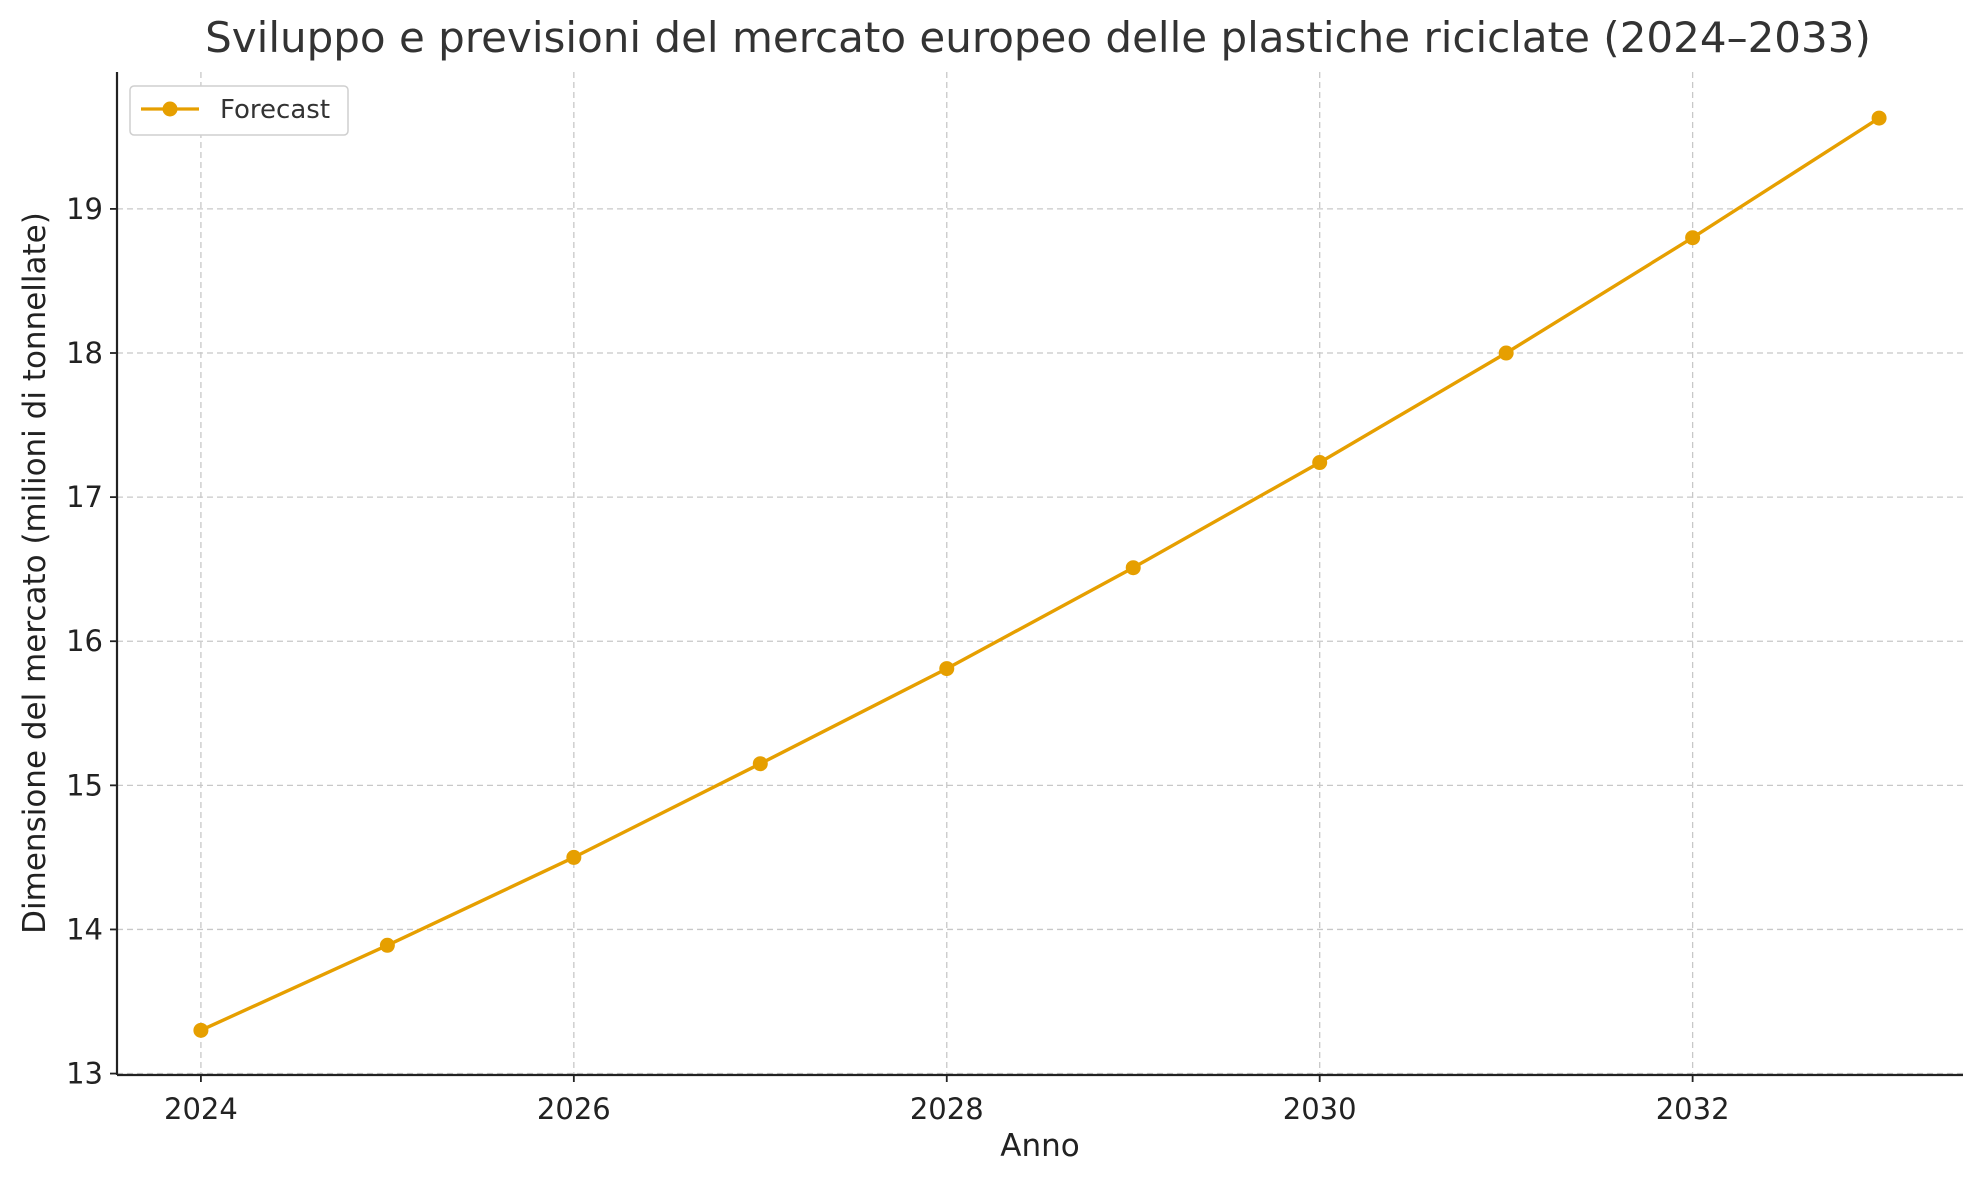  Describe the element at coordinates (84, 209) in the screenshot. I see `y-tick-label: 19` at that location.